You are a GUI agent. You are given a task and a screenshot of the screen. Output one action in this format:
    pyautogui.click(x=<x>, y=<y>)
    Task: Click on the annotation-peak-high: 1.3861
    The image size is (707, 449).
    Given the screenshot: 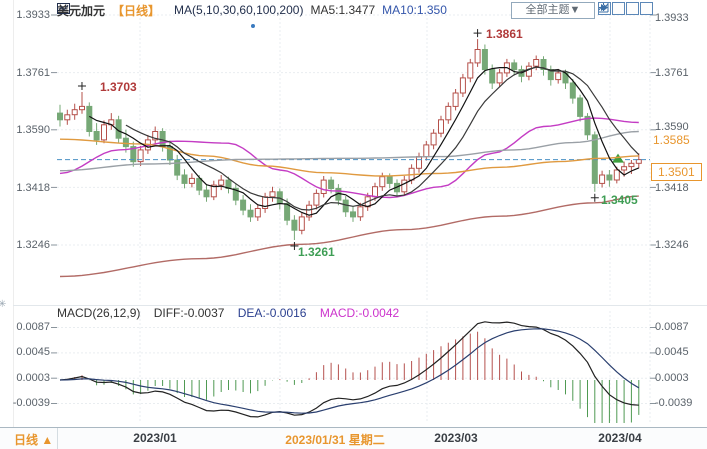 What is the action you would take?
    pyautogui.click(x=504, y=34)
    